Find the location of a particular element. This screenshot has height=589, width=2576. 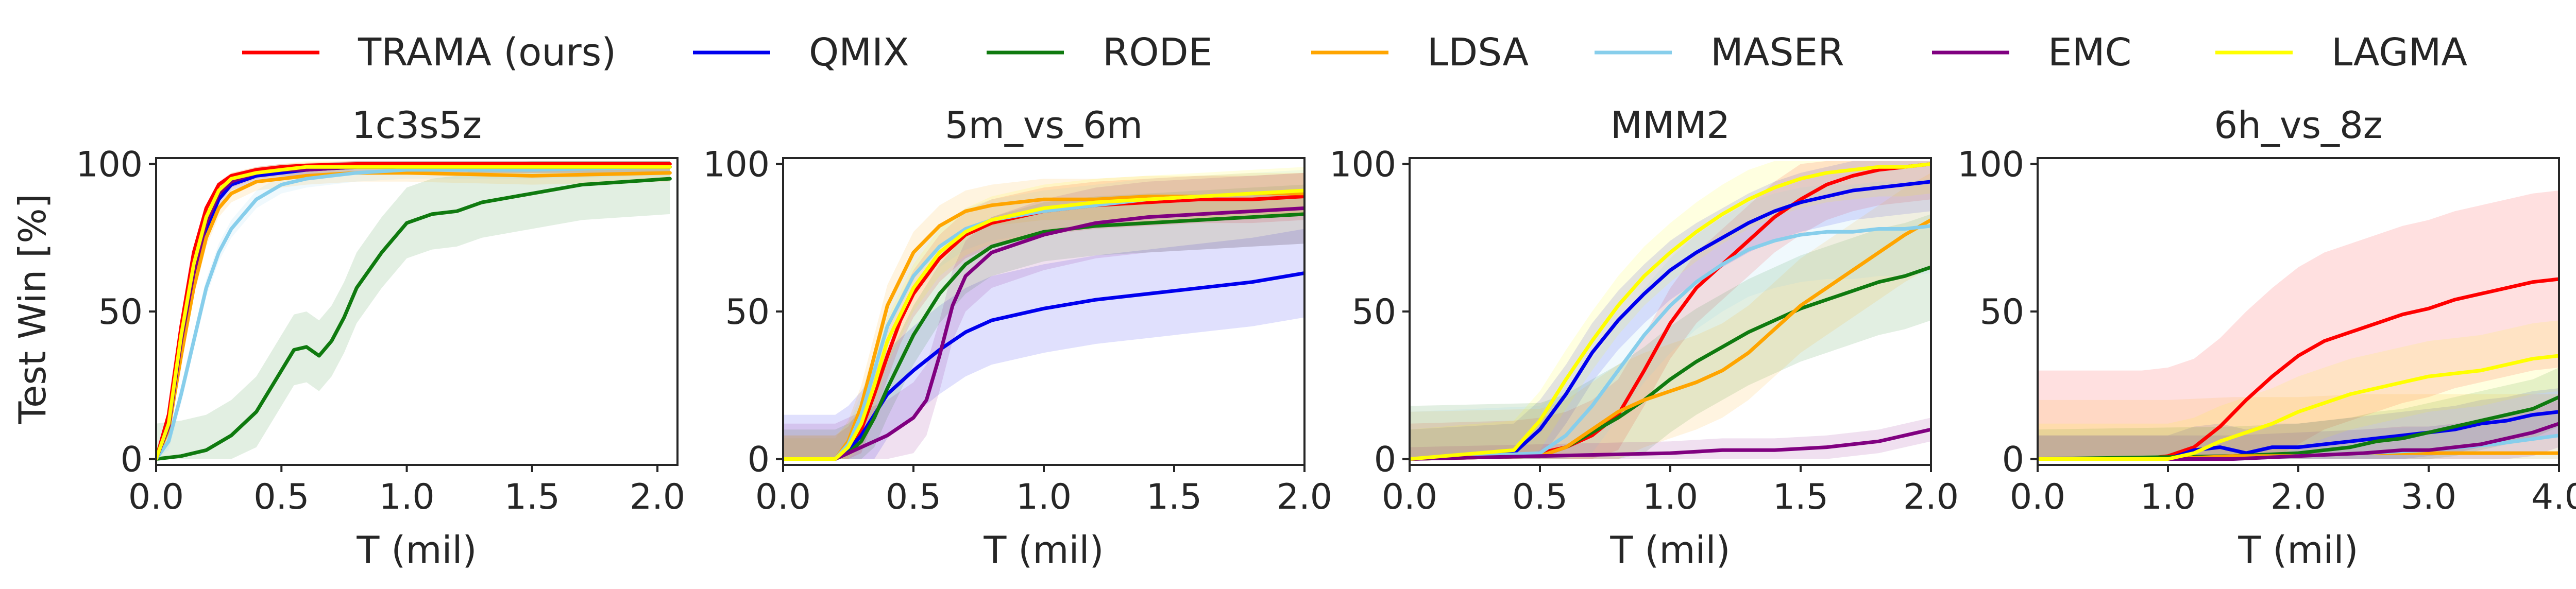

legend-item-ldsa: LDSA is located at coordinates (1420, 52).